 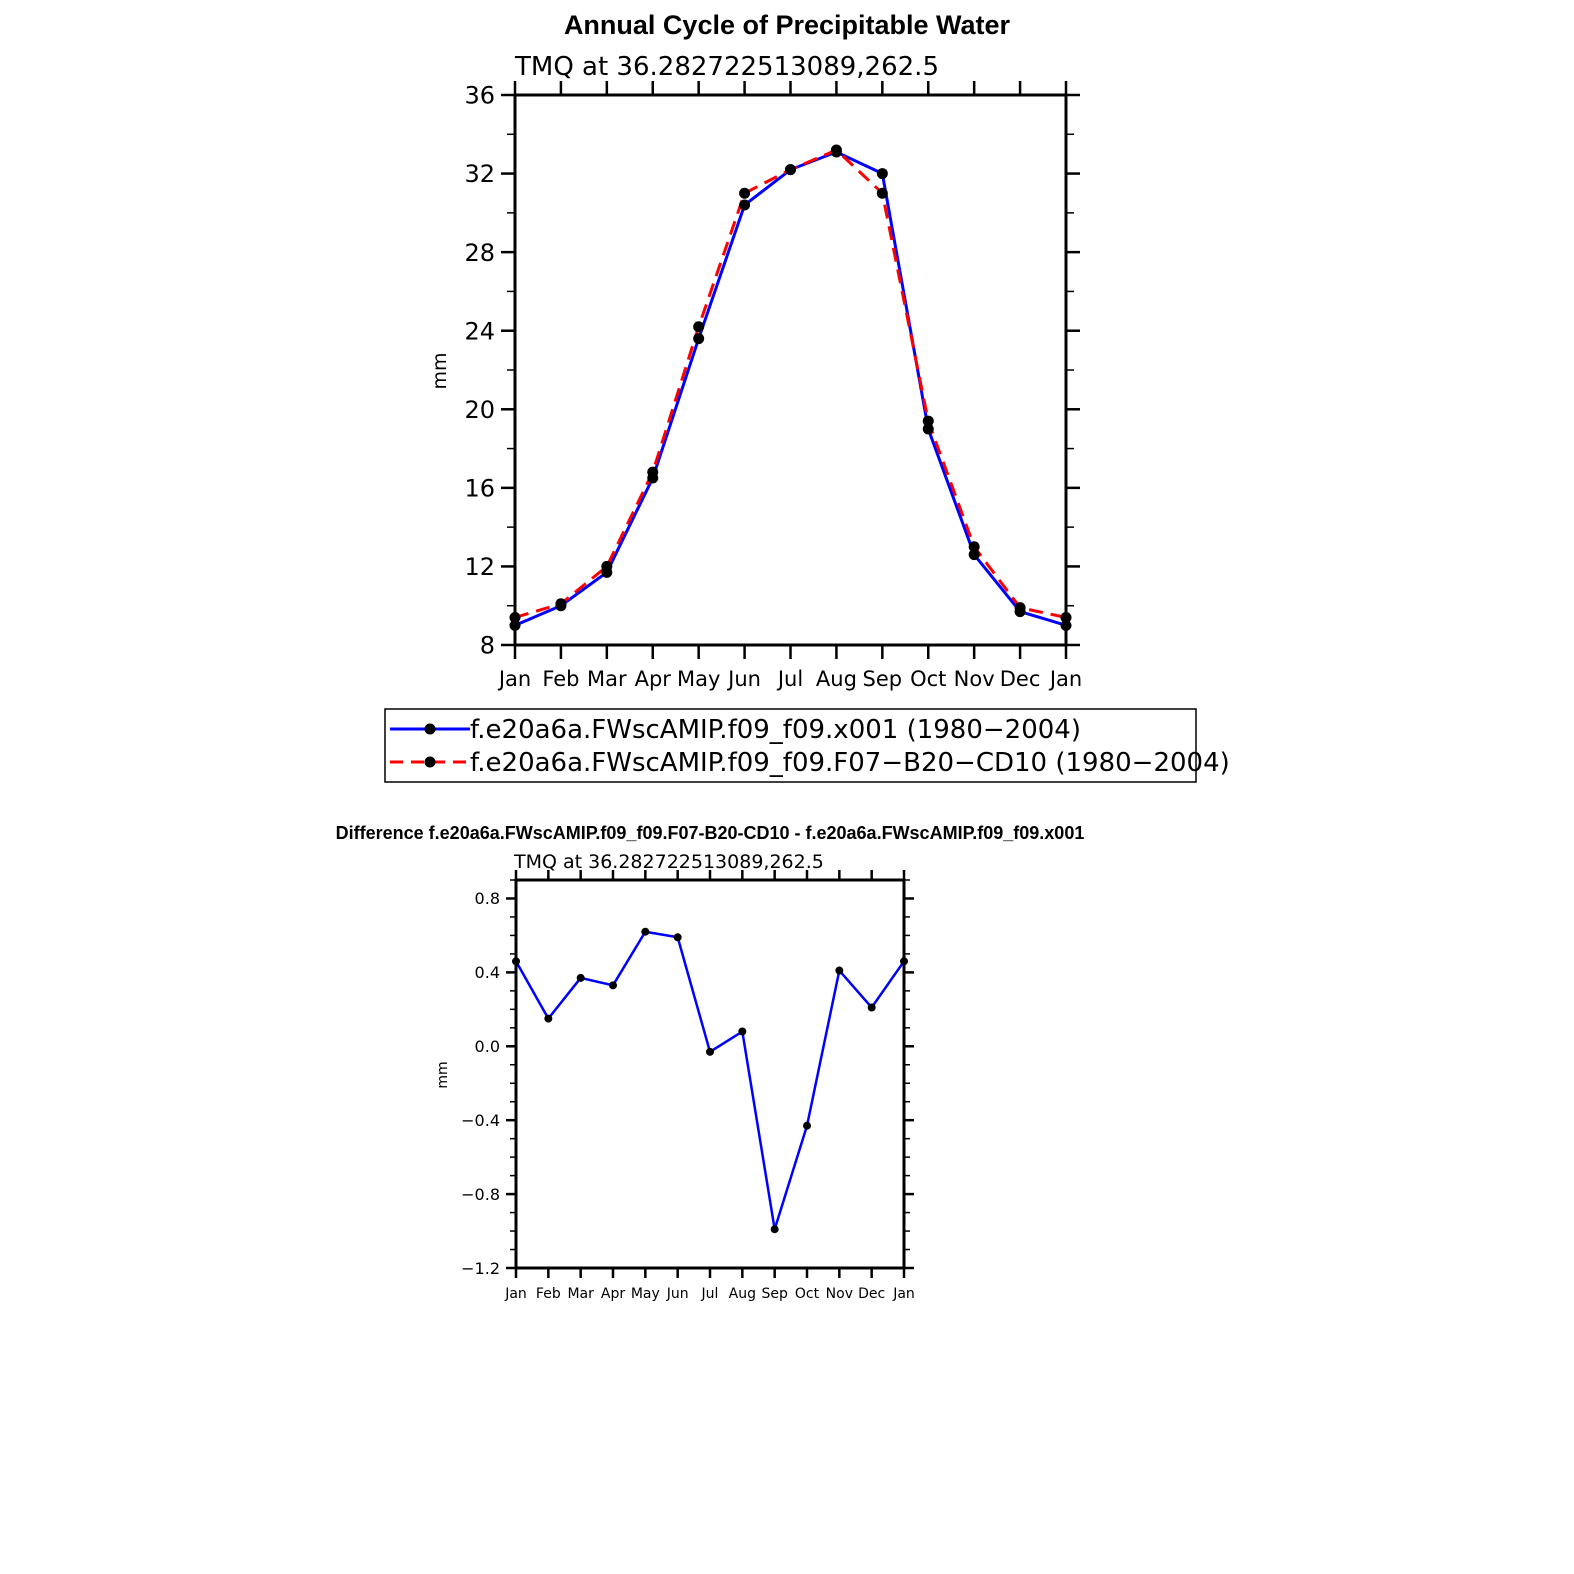 I want to click on y-tick-label: −0.4, so click(x=480, y=1120).